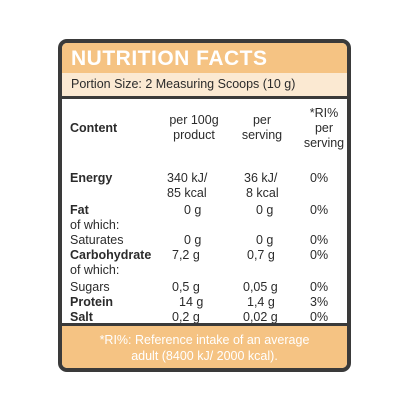 The width and height of the screenshot is (416, 416). I want to click on row-per100: 85 kcal, so click(187, 193).